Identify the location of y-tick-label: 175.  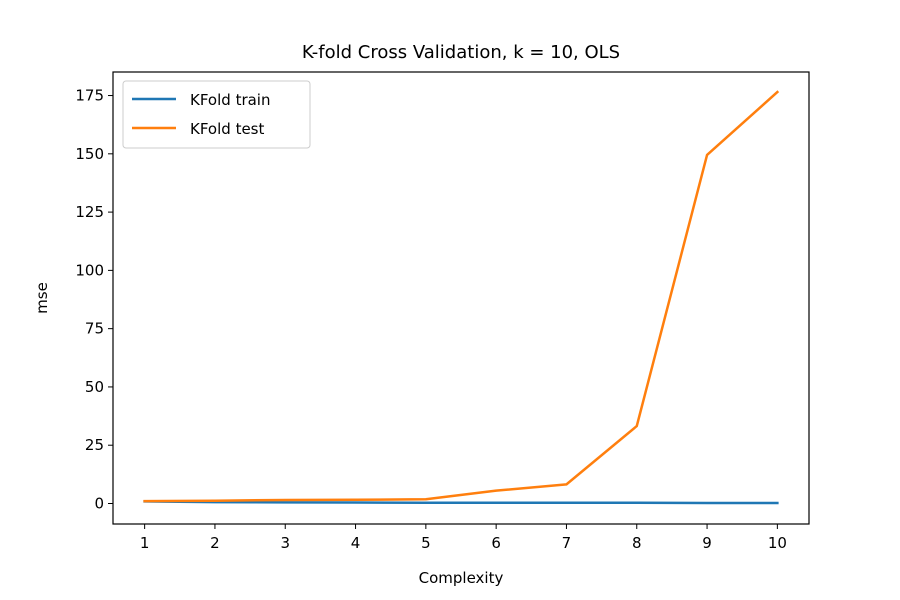
(89, 96).